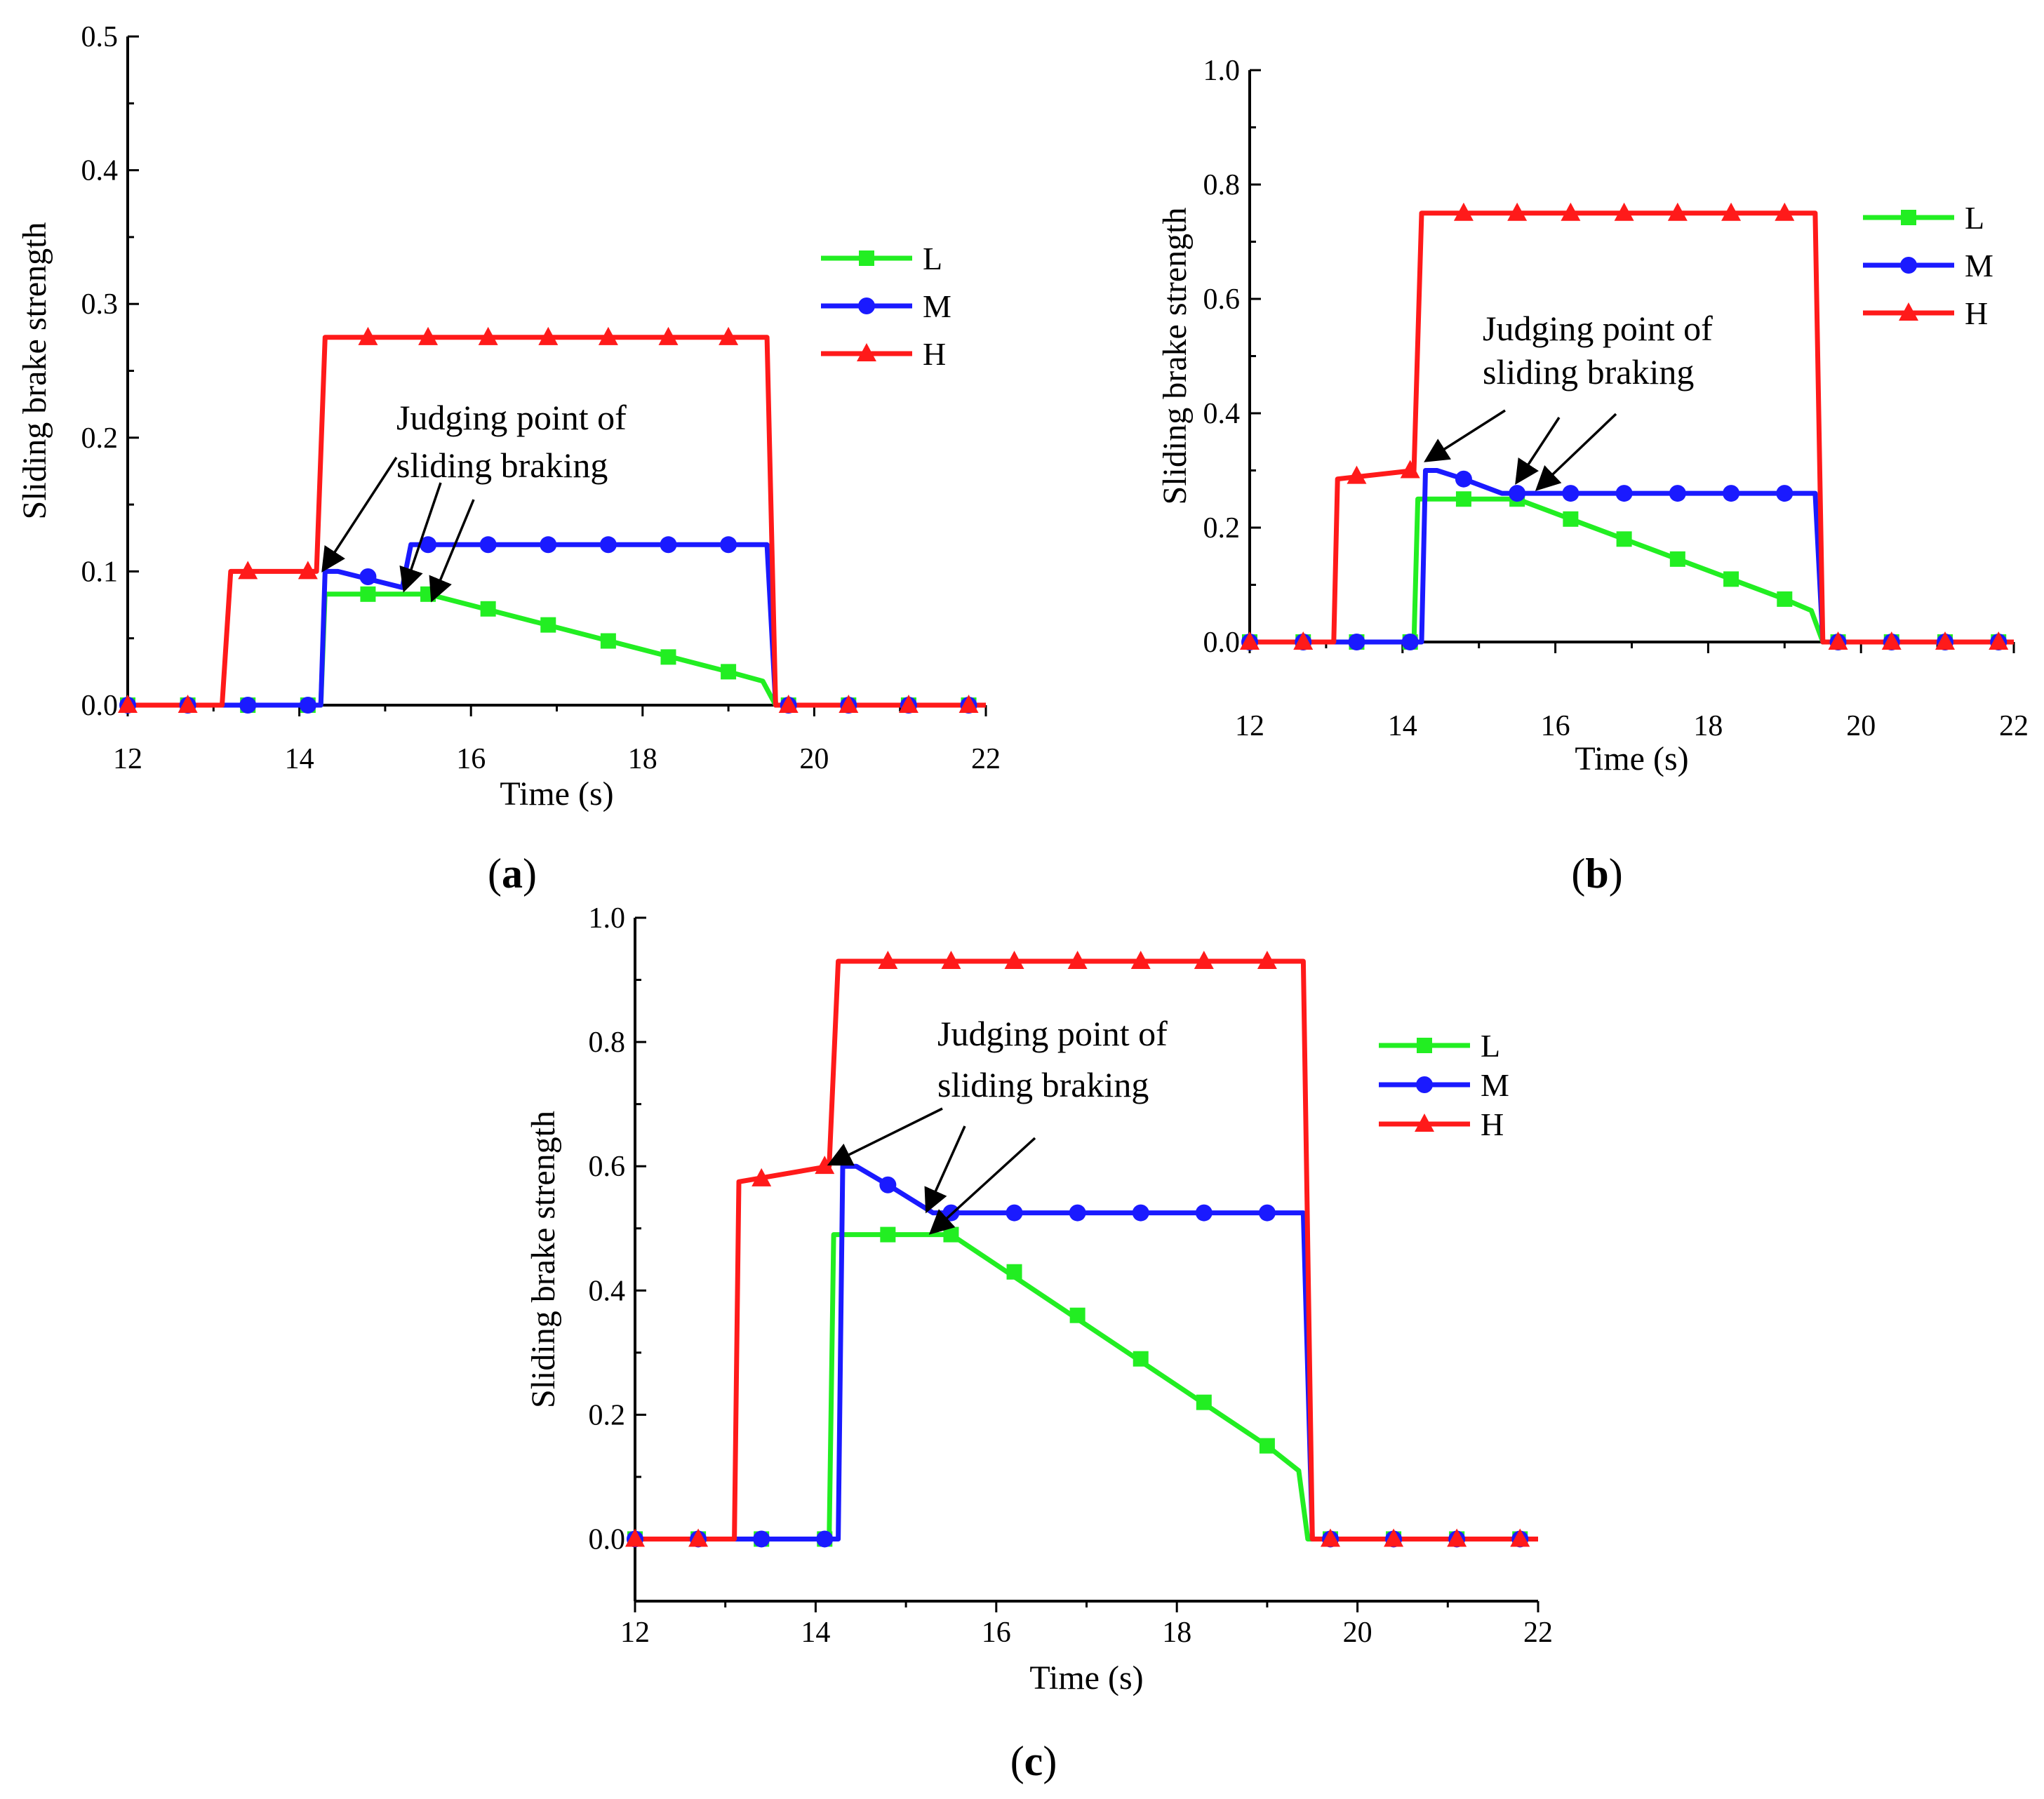 The width and height of the screenshot is (2044, 1799). What do you see at coordinates (607, 1042) in the screenshot?
I see `y-tick-label: 0.8` at bounding box center [607, 1042].